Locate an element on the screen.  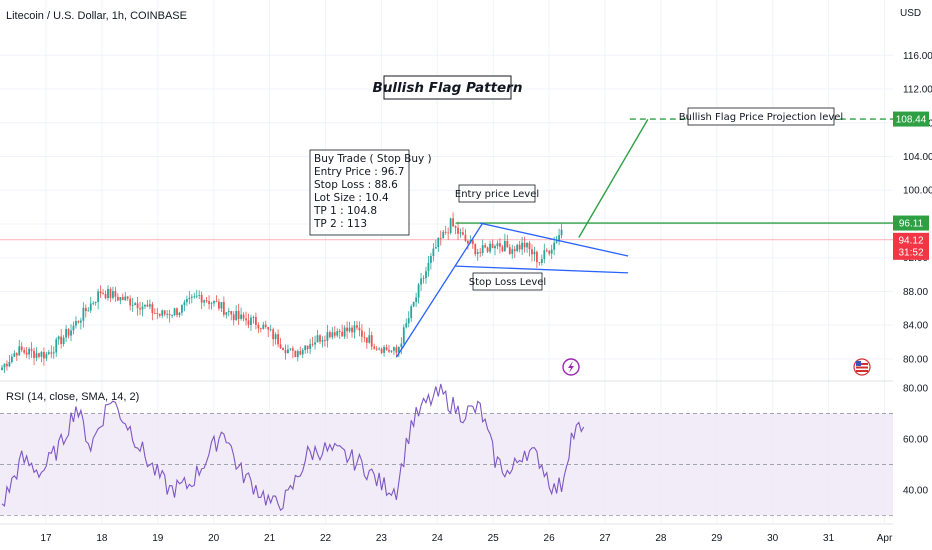
entry-label-box: Entry price Level is located at coordinates (497, 193).